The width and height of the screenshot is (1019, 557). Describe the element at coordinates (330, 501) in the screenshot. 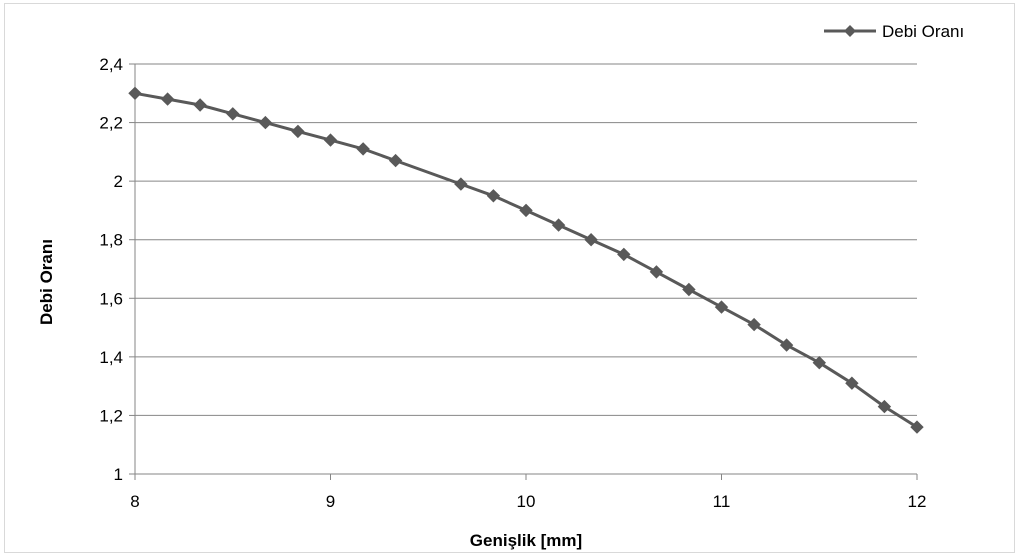

I see `x-tick-label: 9` at that location.